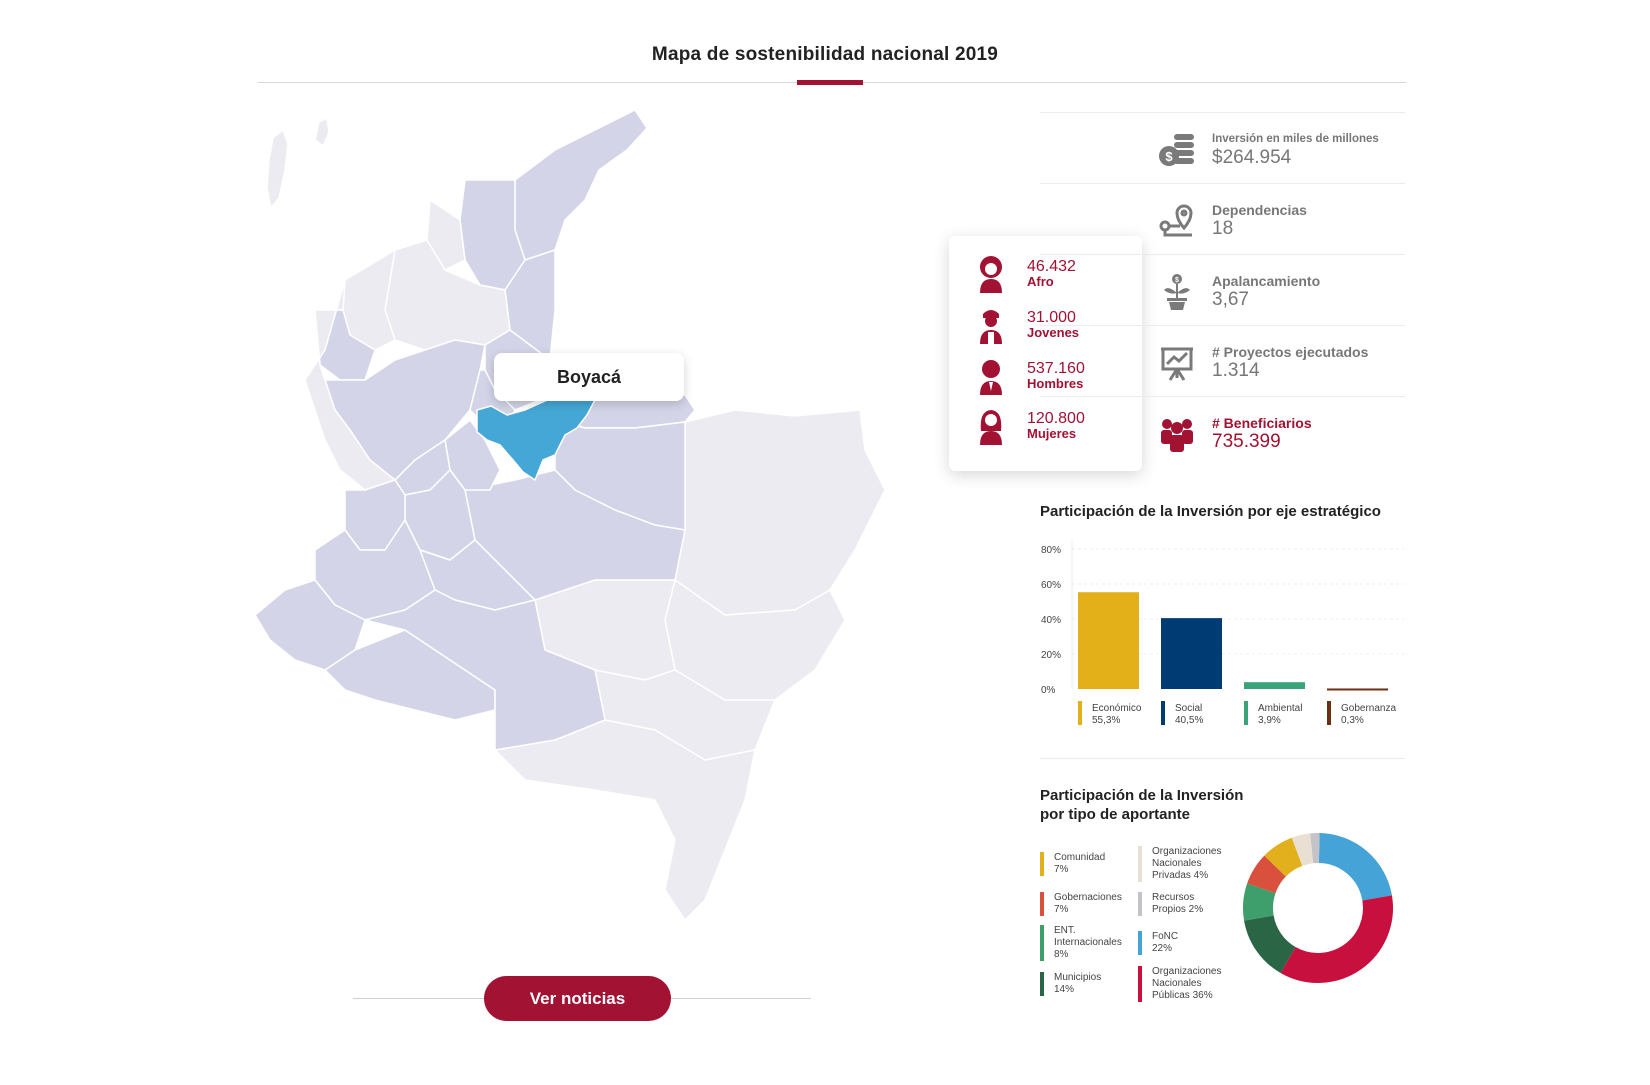 The image size is (1650, 1085). Describe the element at coordinates (589, 377) in the screenshot. I see `region-tooltip: Boyacá` at that location.